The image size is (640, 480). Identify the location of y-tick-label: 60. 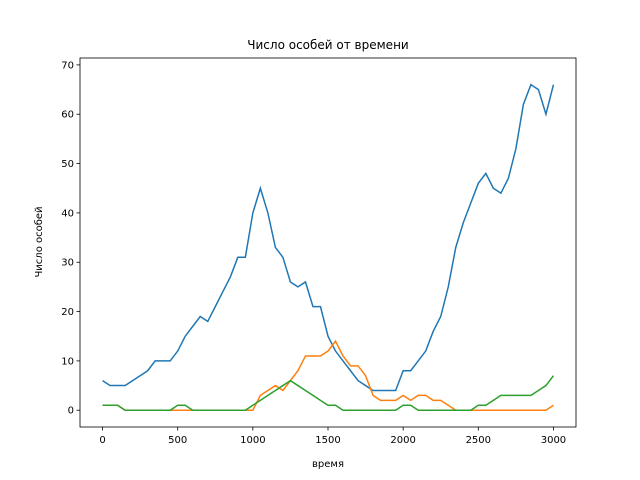
(67, 115).